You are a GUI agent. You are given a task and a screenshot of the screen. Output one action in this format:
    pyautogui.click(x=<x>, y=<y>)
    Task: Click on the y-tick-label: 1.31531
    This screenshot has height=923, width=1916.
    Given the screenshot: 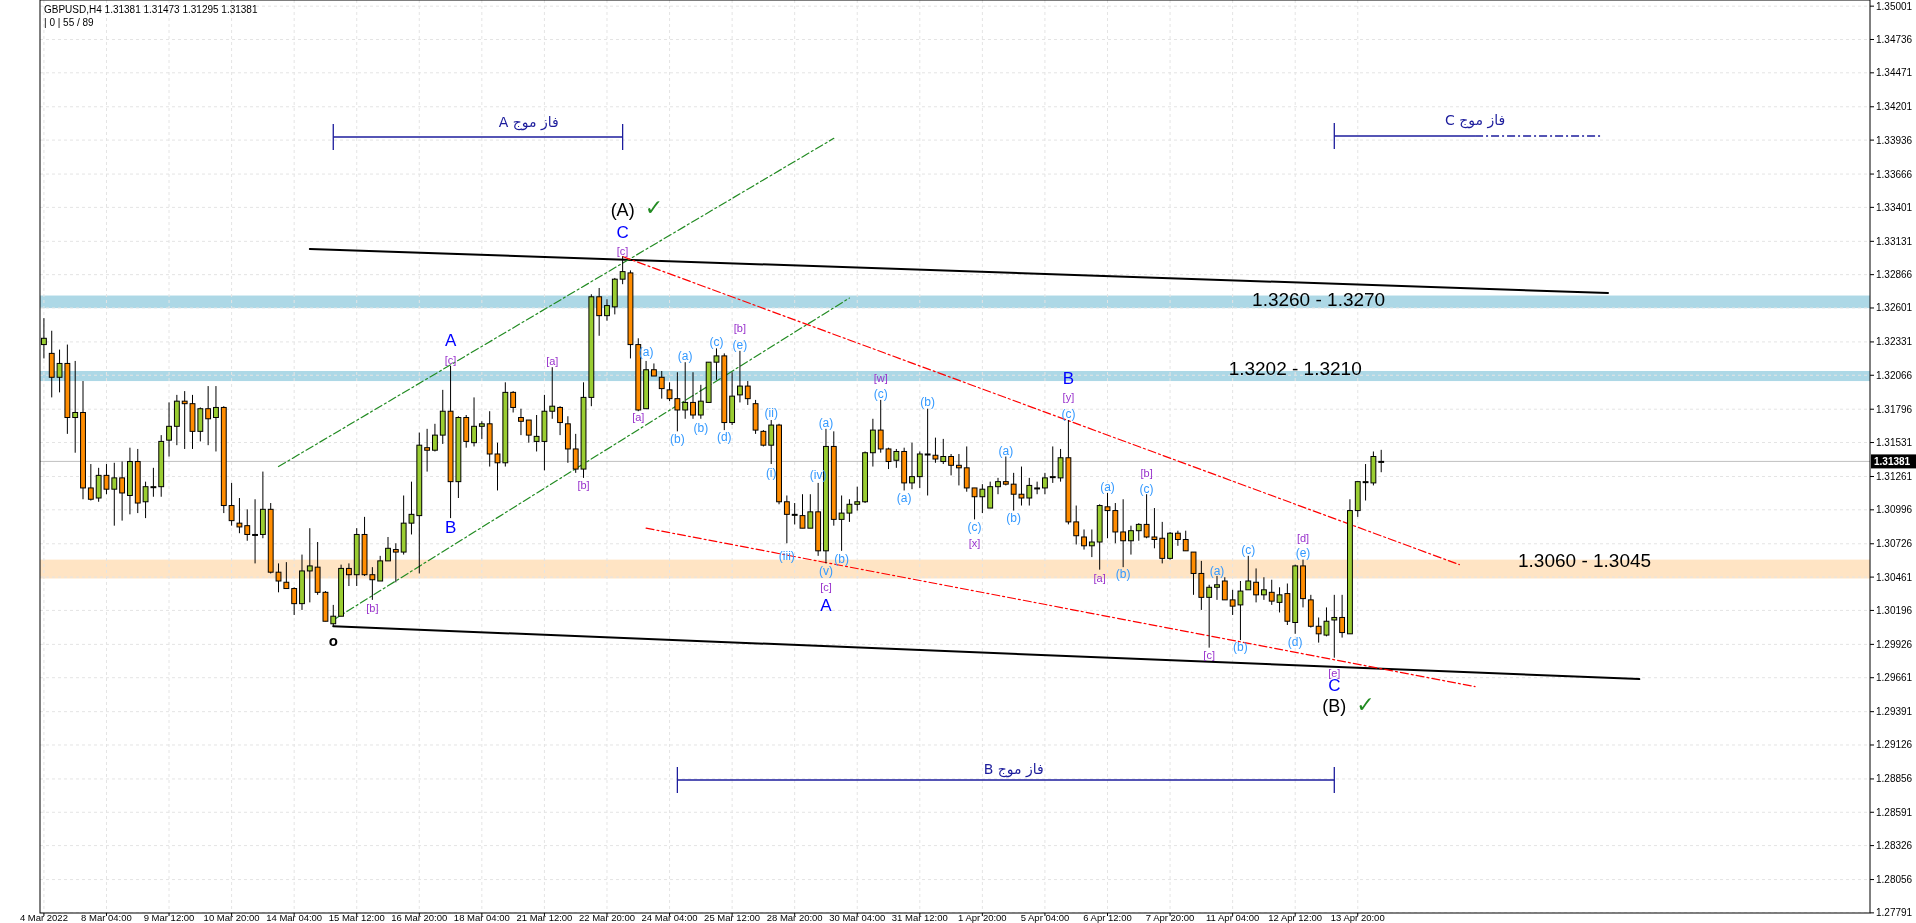 What is the action you would take?
    pyautogui.click(x=1894, y=443)
    